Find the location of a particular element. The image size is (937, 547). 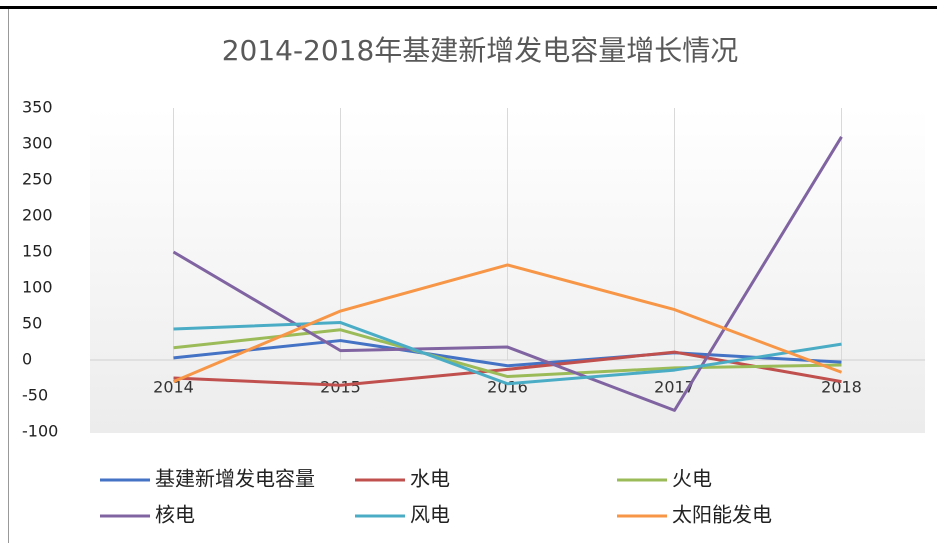

chart-title: 2014-2018年基建新增发电容量增长情况 is located at coordinates (480, 50).